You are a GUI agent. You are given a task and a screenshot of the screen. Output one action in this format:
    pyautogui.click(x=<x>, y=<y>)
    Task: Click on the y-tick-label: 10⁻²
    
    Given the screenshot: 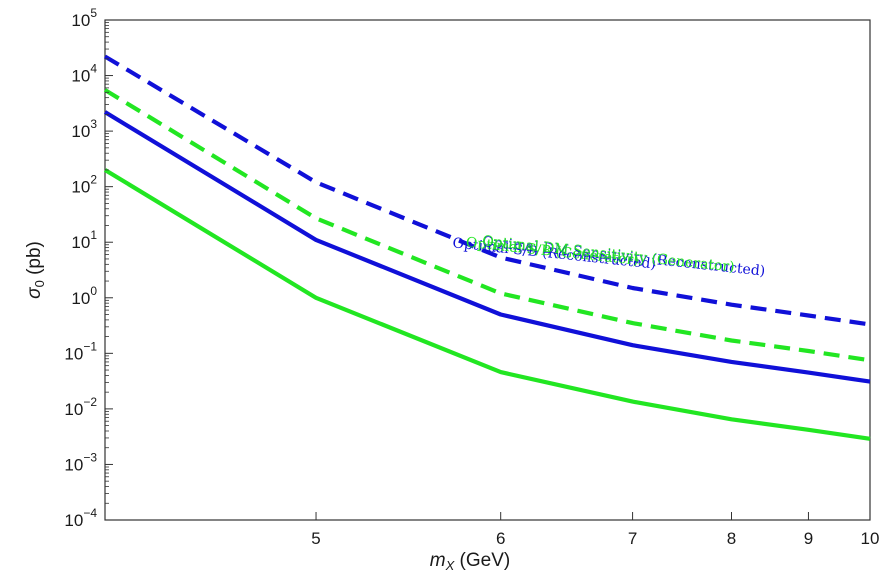 What is the action you would take?
    pyautogui.click(x=80, y=407)
    